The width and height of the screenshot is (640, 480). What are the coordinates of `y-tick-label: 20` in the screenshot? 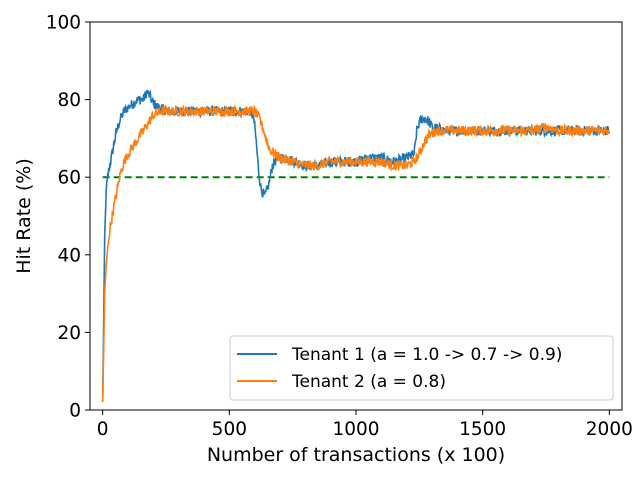 It's located at (69, 333).